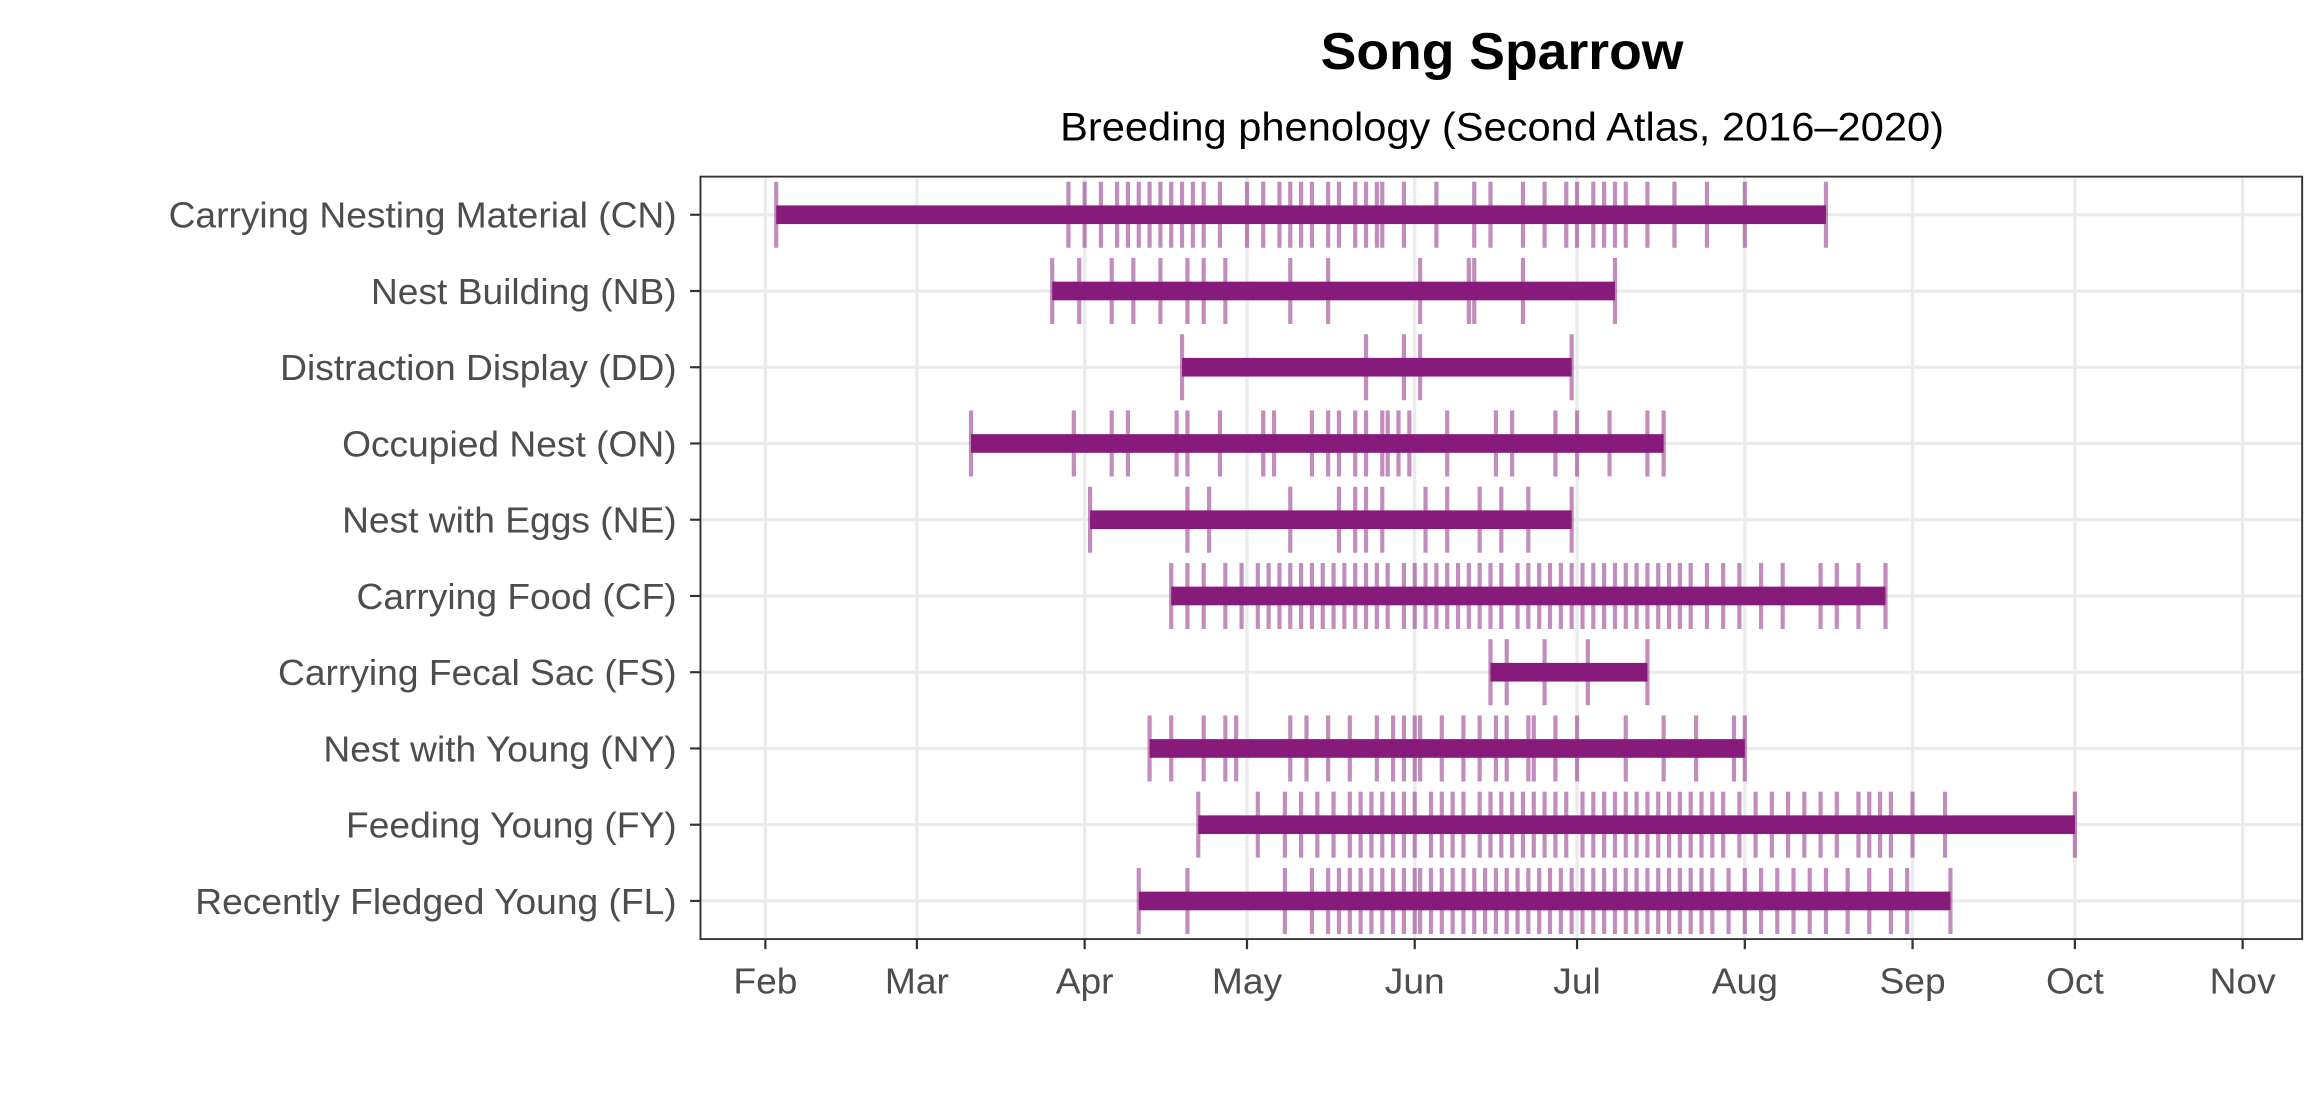 The image size is (2320, 1120). Describe the element at coordinates (1415, 981) in the screenshot. I see `x-tick-label: Jun` at that location.